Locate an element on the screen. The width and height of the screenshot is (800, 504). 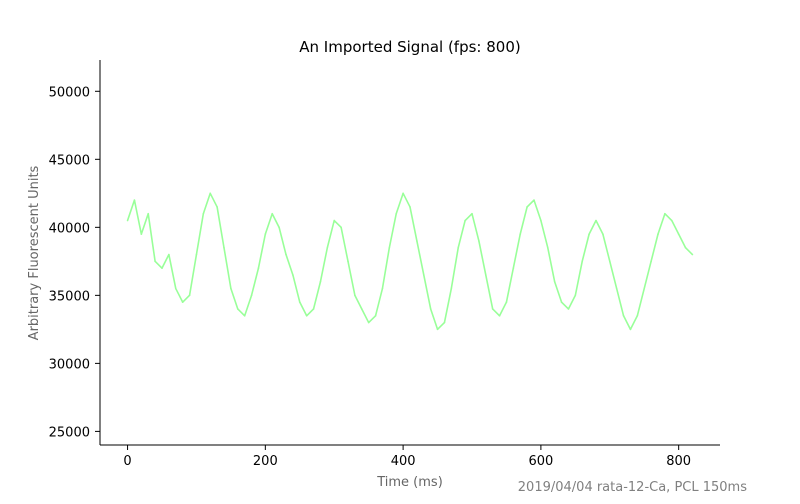
chart-title: An Imported Signal (fps: 800) is located at coordinates (409, 47).